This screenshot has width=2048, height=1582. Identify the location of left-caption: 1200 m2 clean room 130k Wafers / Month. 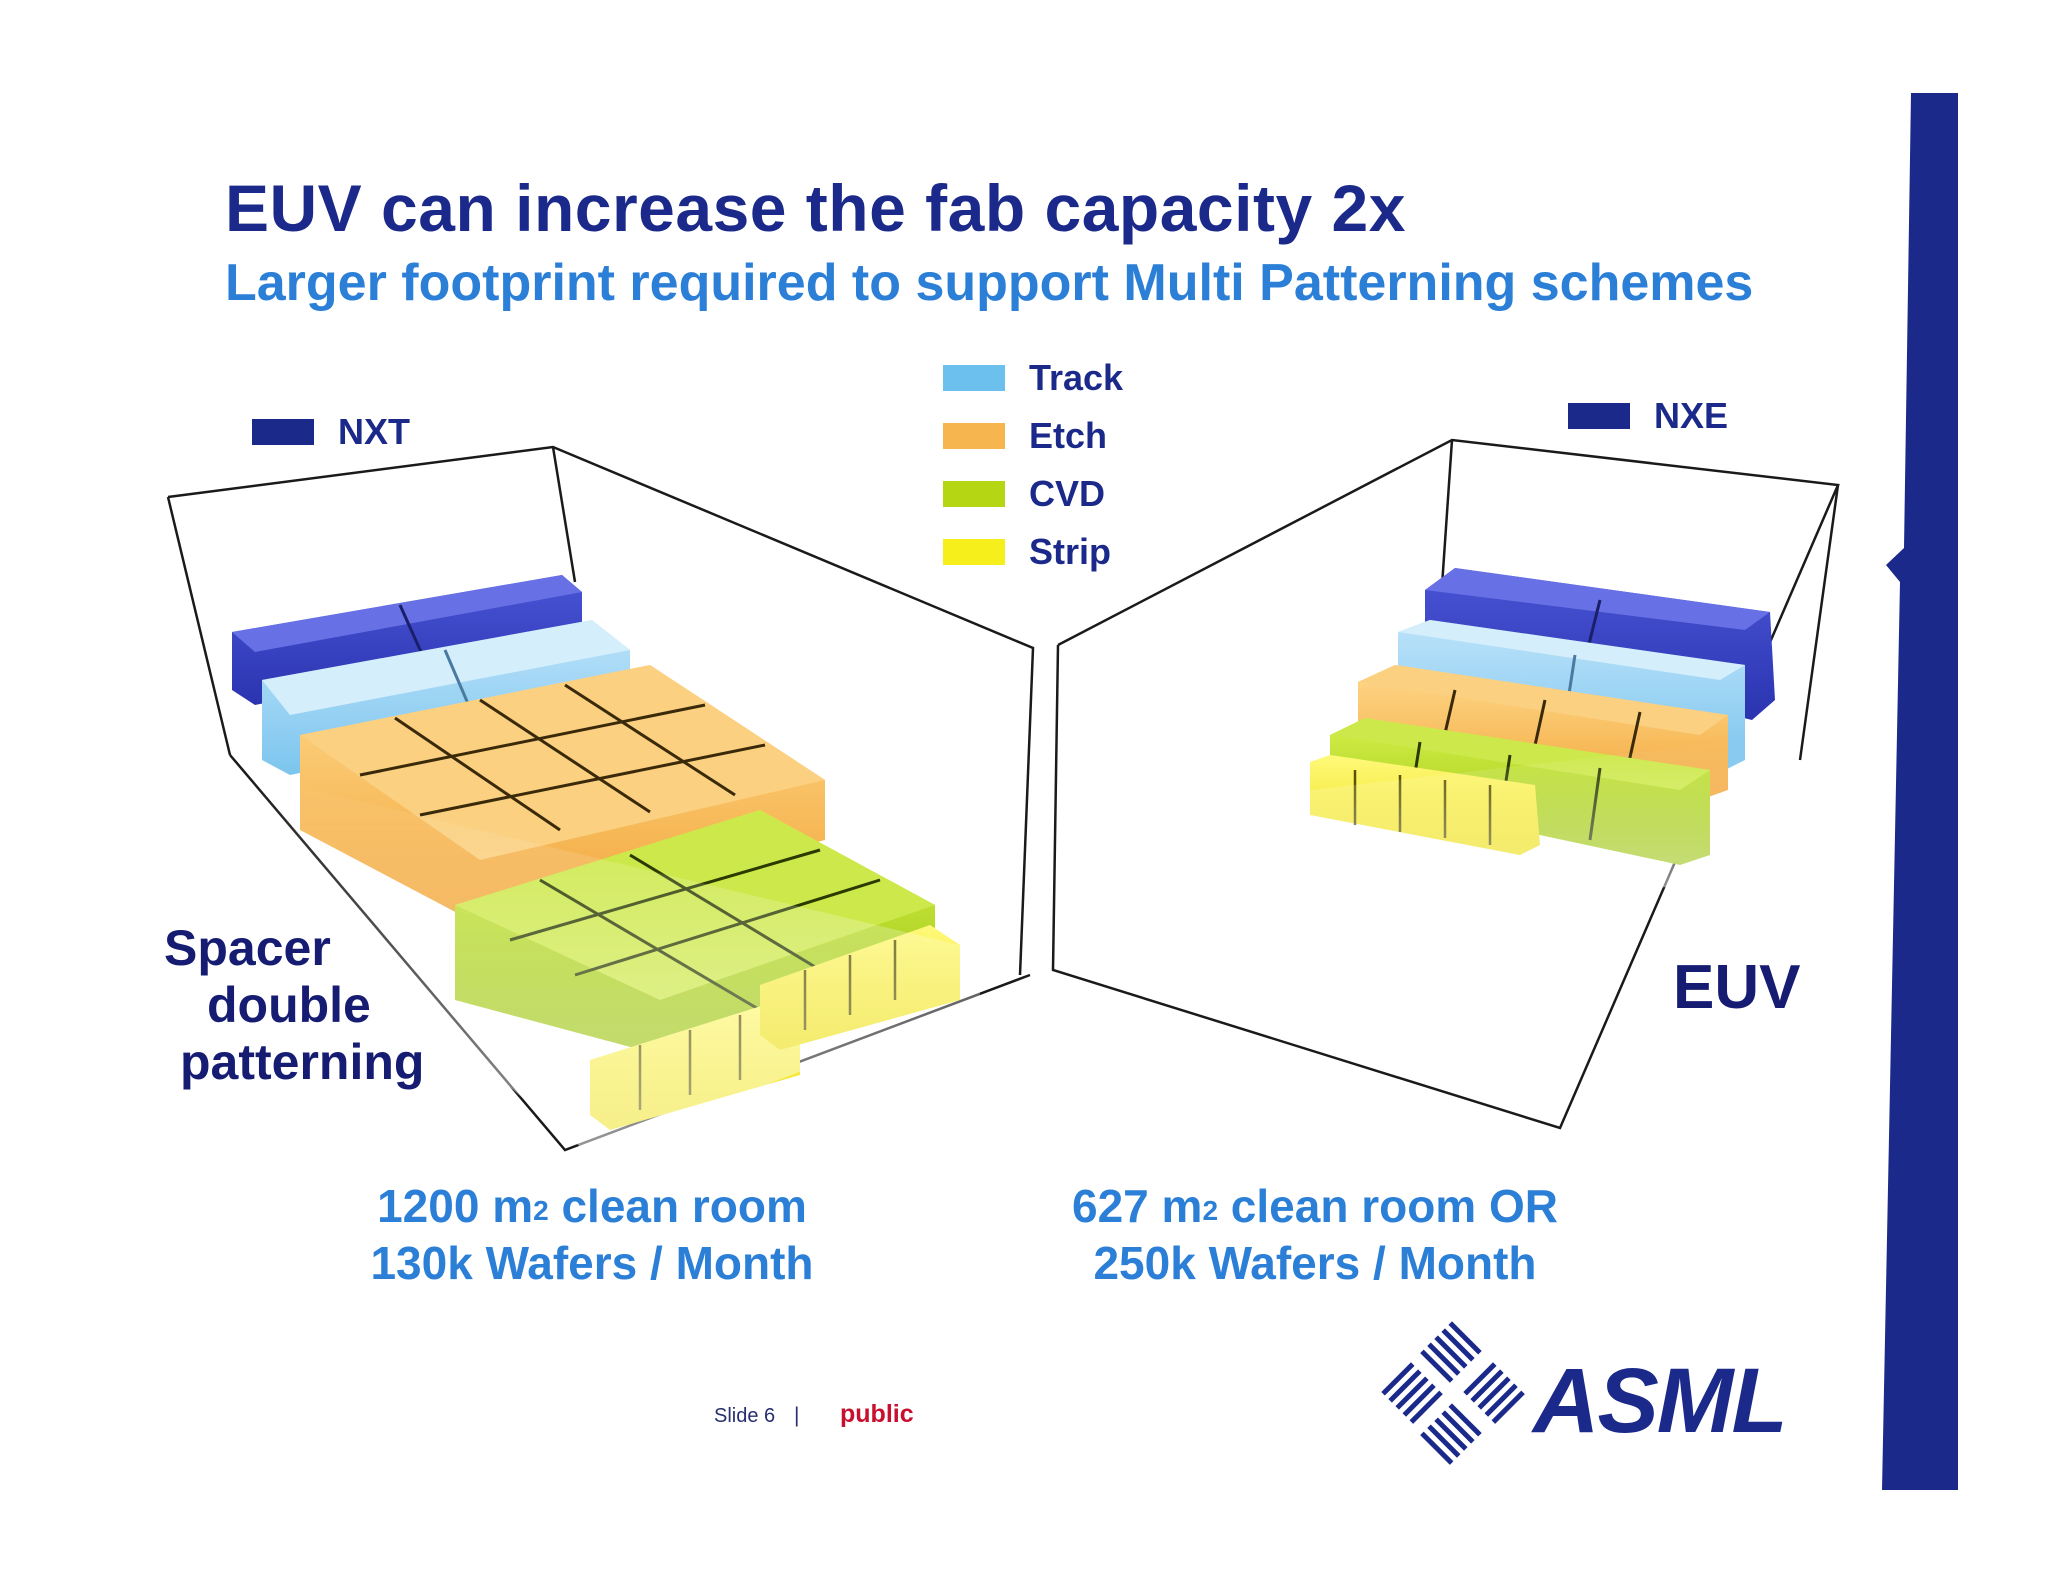
(592, 1235).